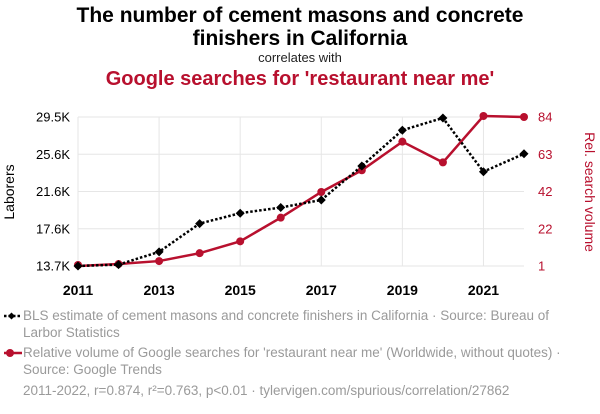 This screenshot has width=600, height=414. What do you see at coordinates (9, 191) in the screenshot?
I see `left-axis-label: Laborers` at bounding box center [9, 191].